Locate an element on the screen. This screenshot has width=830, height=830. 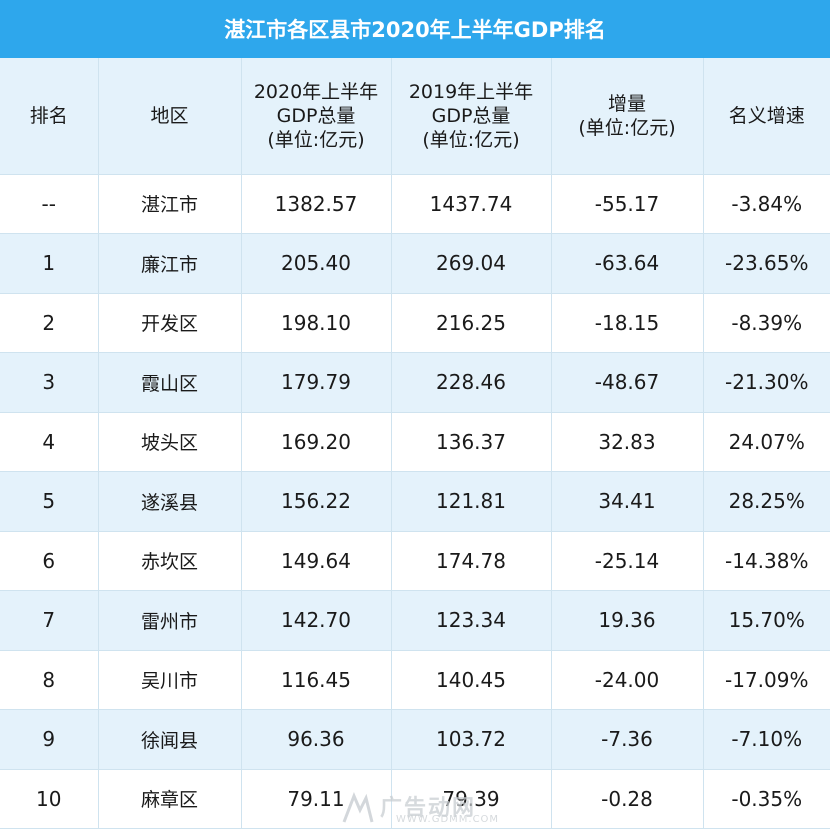
cell-rank: -- is located at coordinates (49, 204).